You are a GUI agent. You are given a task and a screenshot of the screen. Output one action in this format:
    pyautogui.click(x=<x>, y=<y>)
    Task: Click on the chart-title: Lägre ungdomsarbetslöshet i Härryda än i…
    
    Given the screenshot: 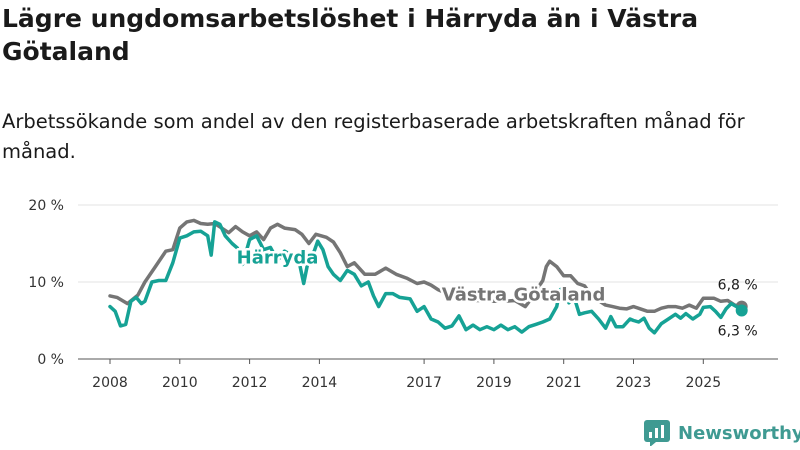 What is the action you would take?
    pyautogui.click(x=350, y=35)
    